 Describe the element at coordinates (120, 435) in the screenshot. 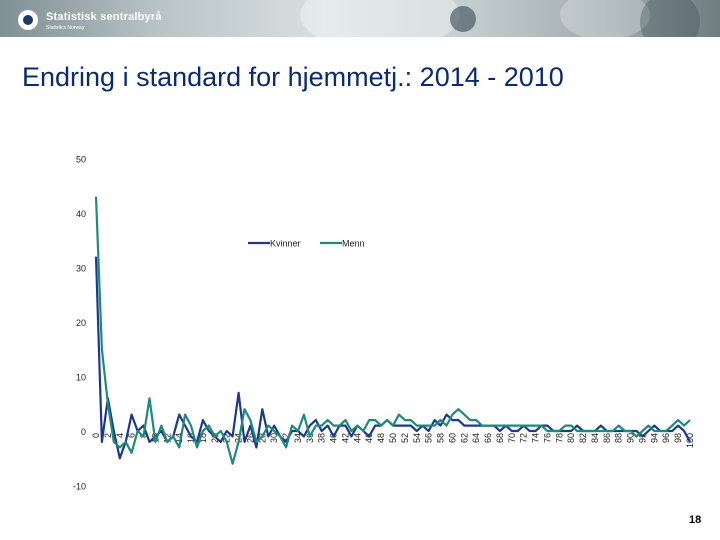

I see `x-tick-label: 4` at that location.